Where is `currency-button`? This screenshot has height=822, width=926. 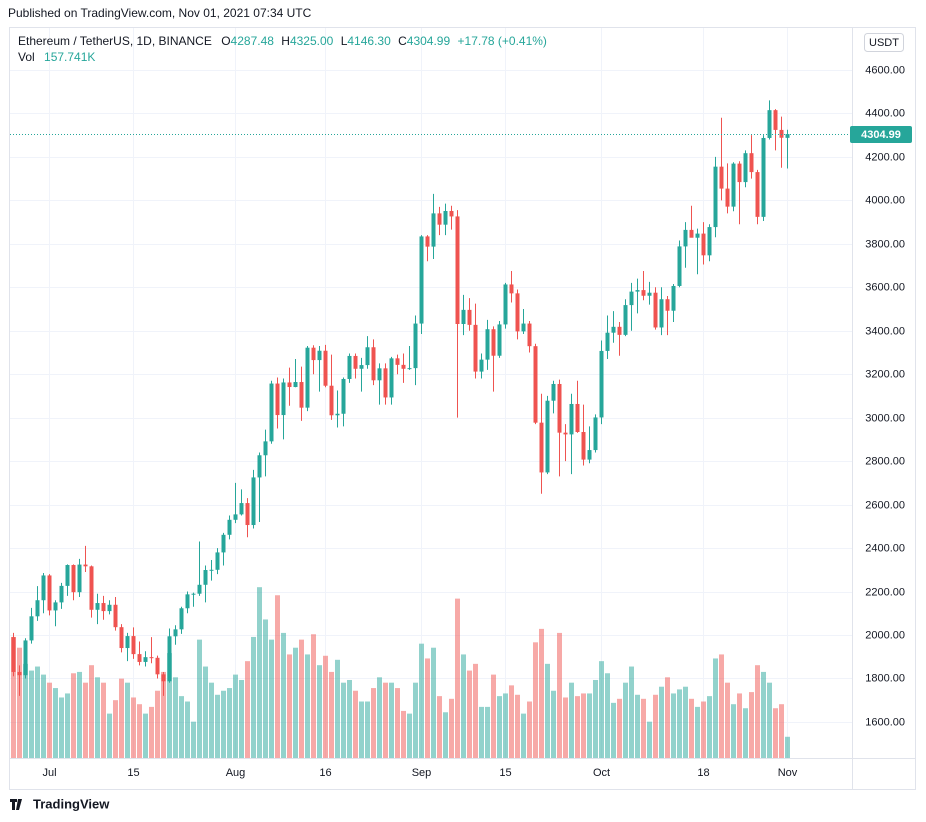 currency-button is located at coordinates (884, 42).